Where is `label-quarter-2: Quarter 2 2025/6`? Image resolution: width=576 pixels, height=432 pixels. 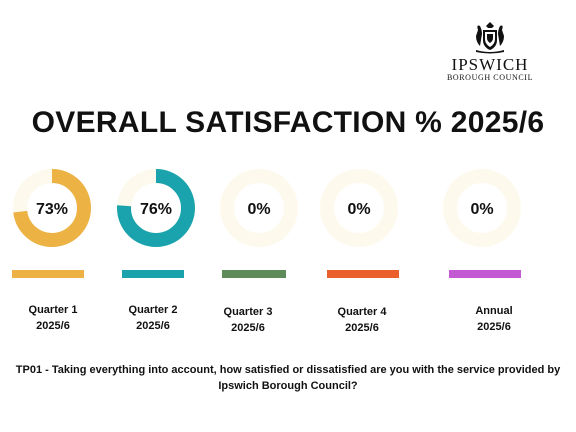
label-quarter-2: Quarter 2 2025/6 is located at coordinates (153, 318).